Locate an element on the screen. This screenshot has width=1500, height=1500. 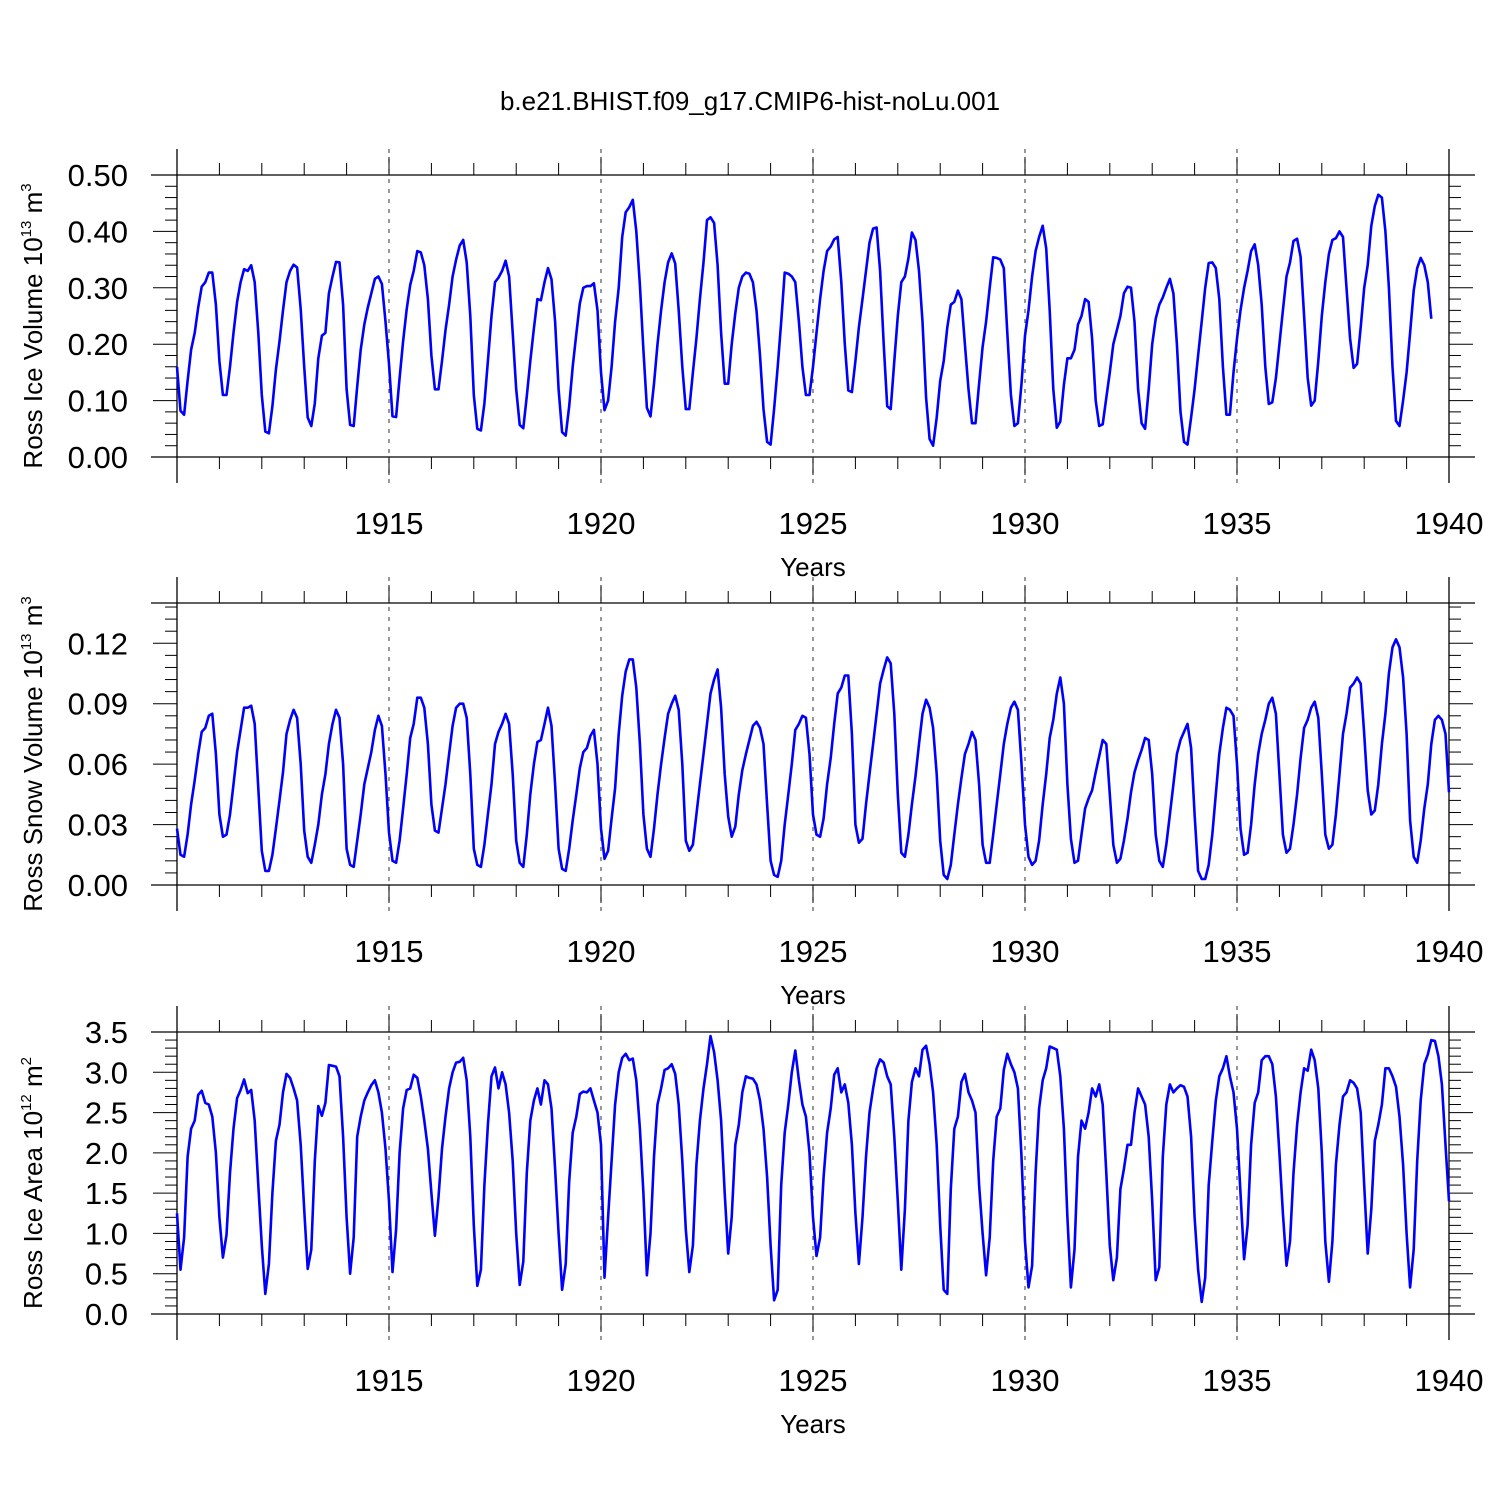
y-tick-label: 0.0 is located at coordinates (106, 1314).